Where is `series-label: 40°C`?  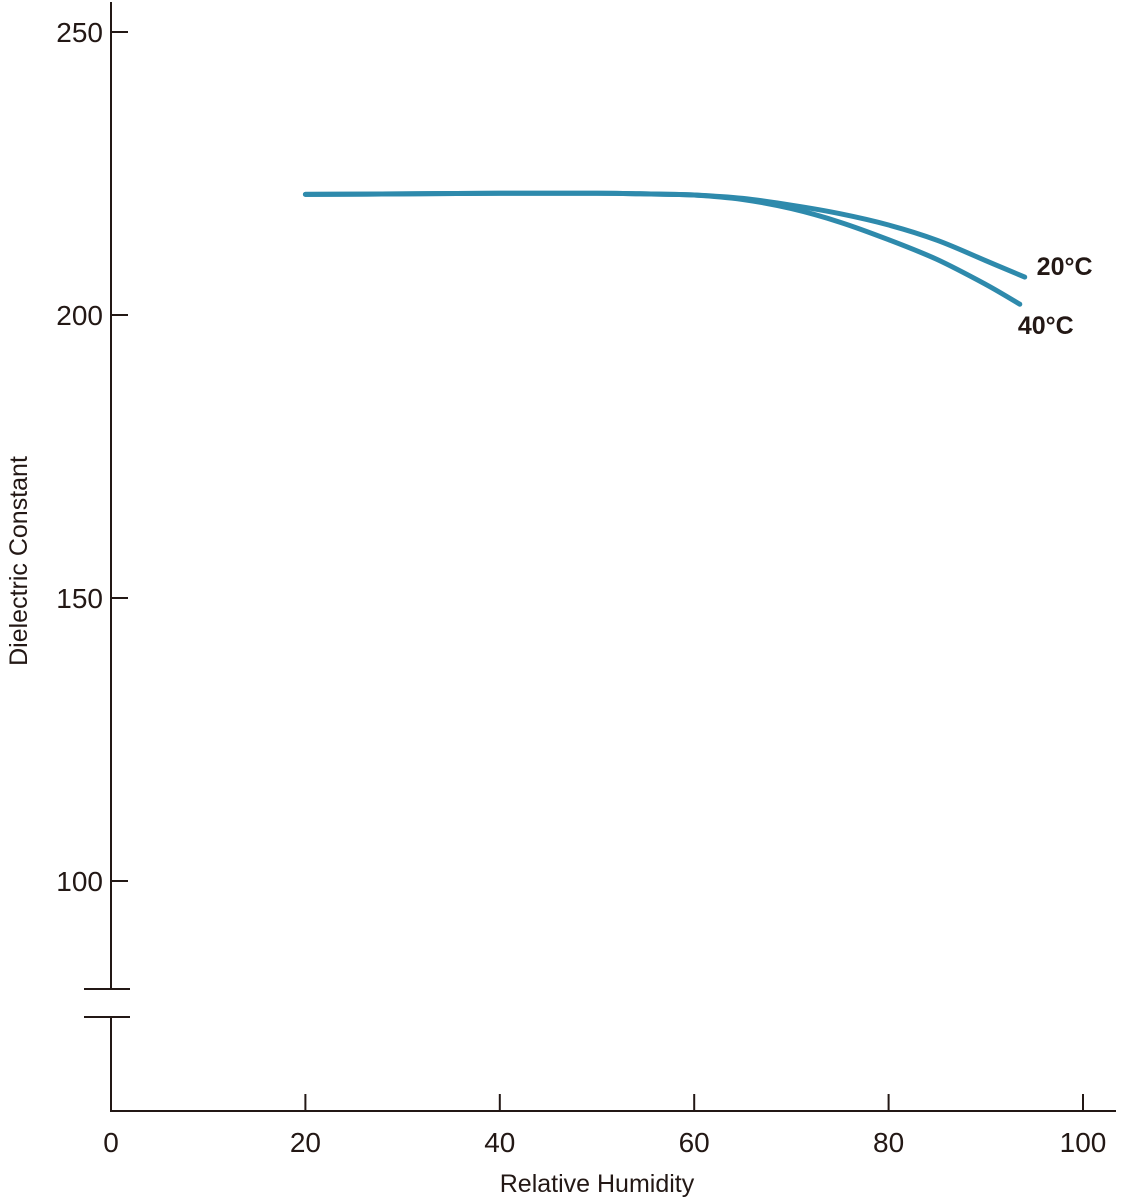
series-label: 40°C is located at coordinates (1046, 326).